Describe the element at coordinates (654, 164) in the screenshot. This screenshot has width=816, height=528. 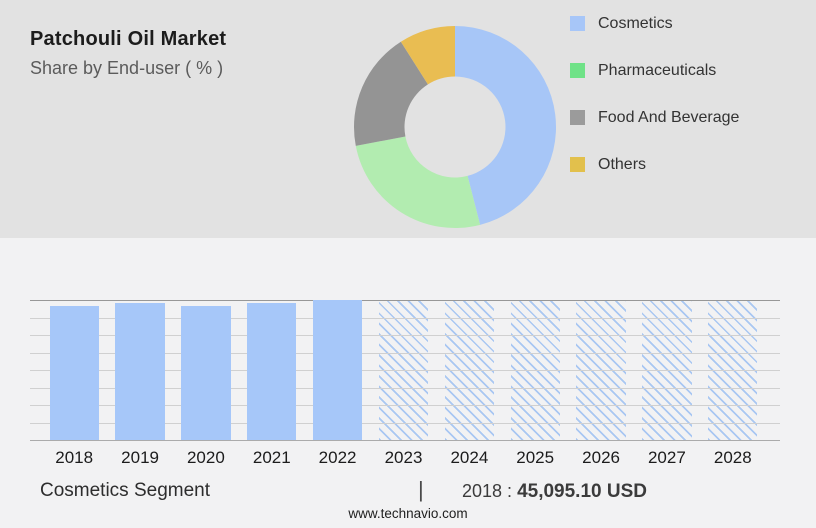
I see `legend-item-others: Others` at that location.